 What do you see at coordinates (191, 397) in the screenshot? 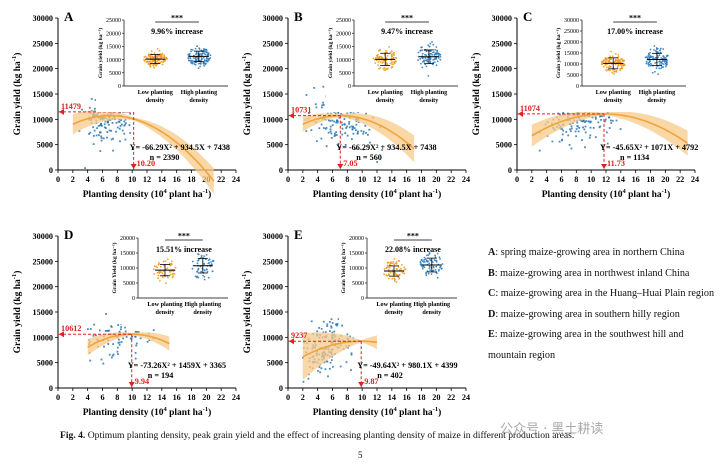
I see `x-tick-label: 18` at bounding box center [191, 397].